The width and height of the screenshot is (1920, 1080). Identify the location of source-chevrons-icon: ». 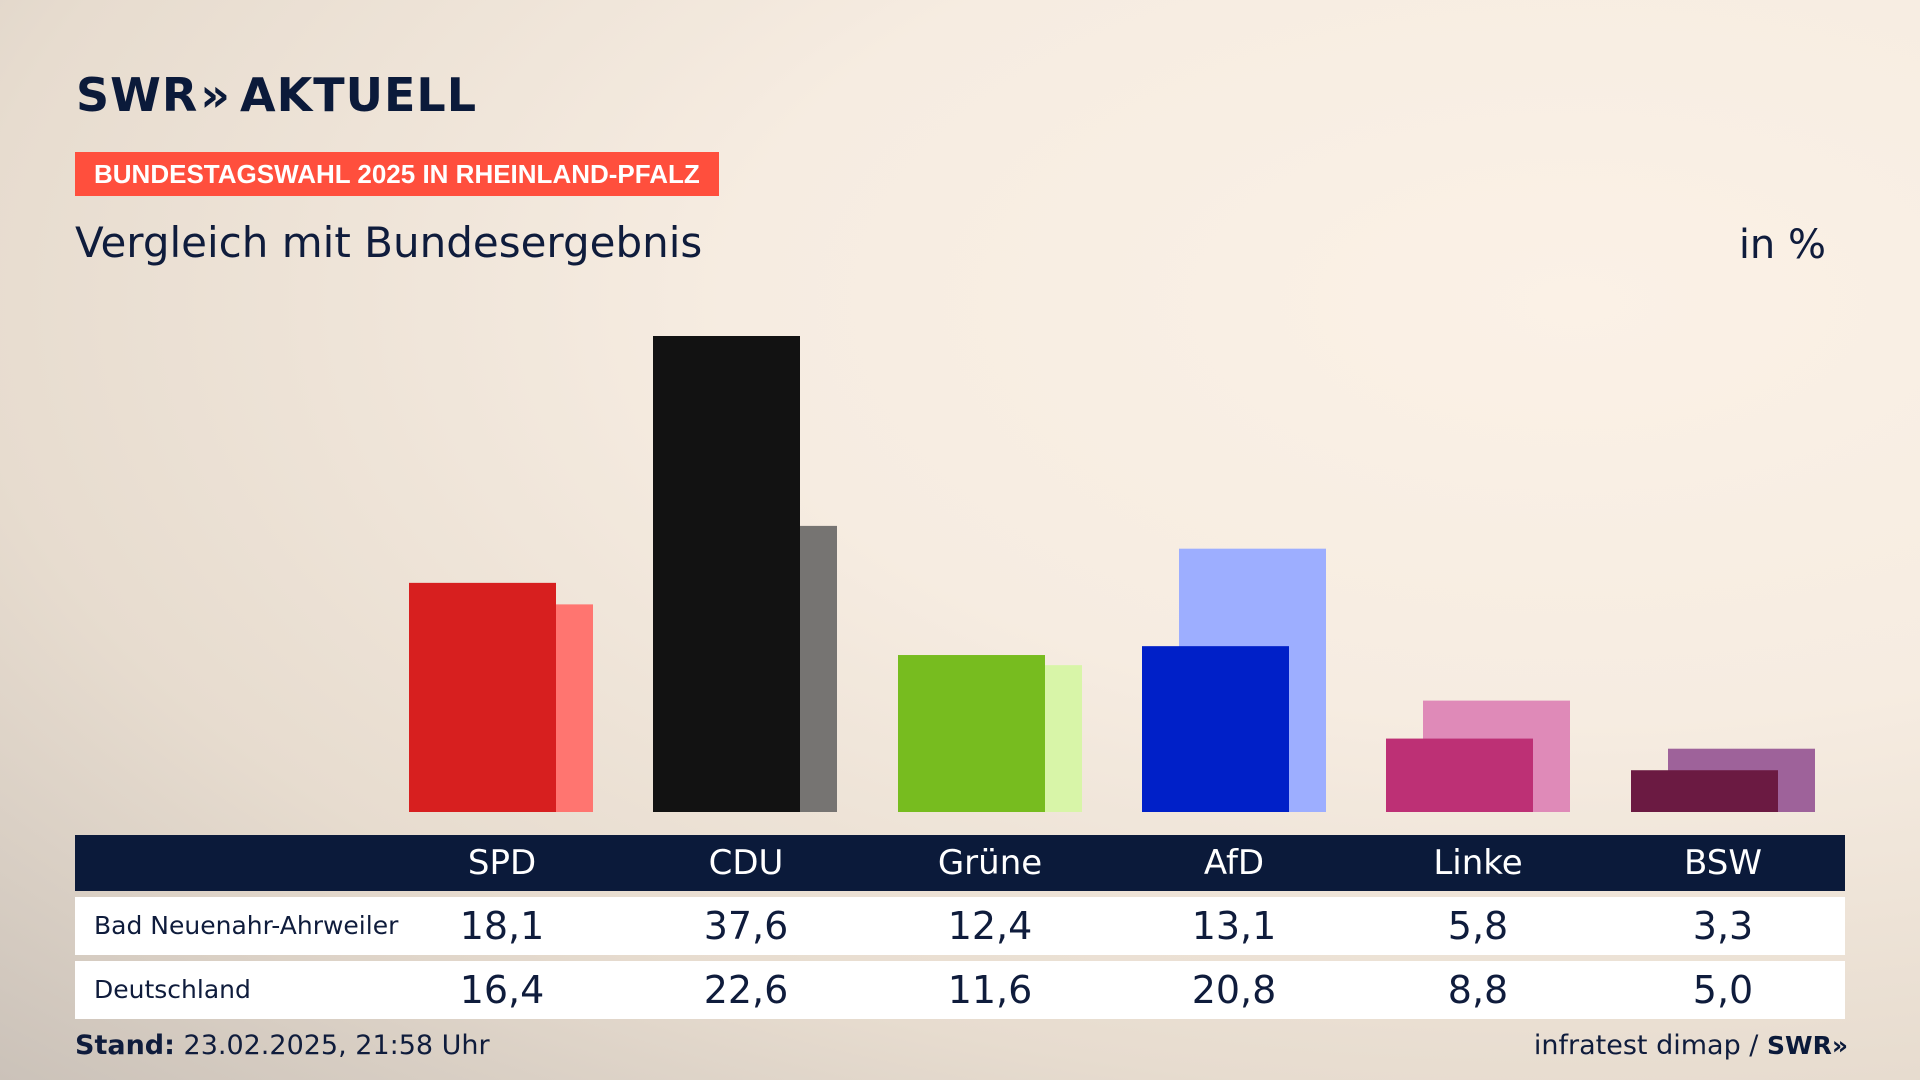
(1839, 1045).